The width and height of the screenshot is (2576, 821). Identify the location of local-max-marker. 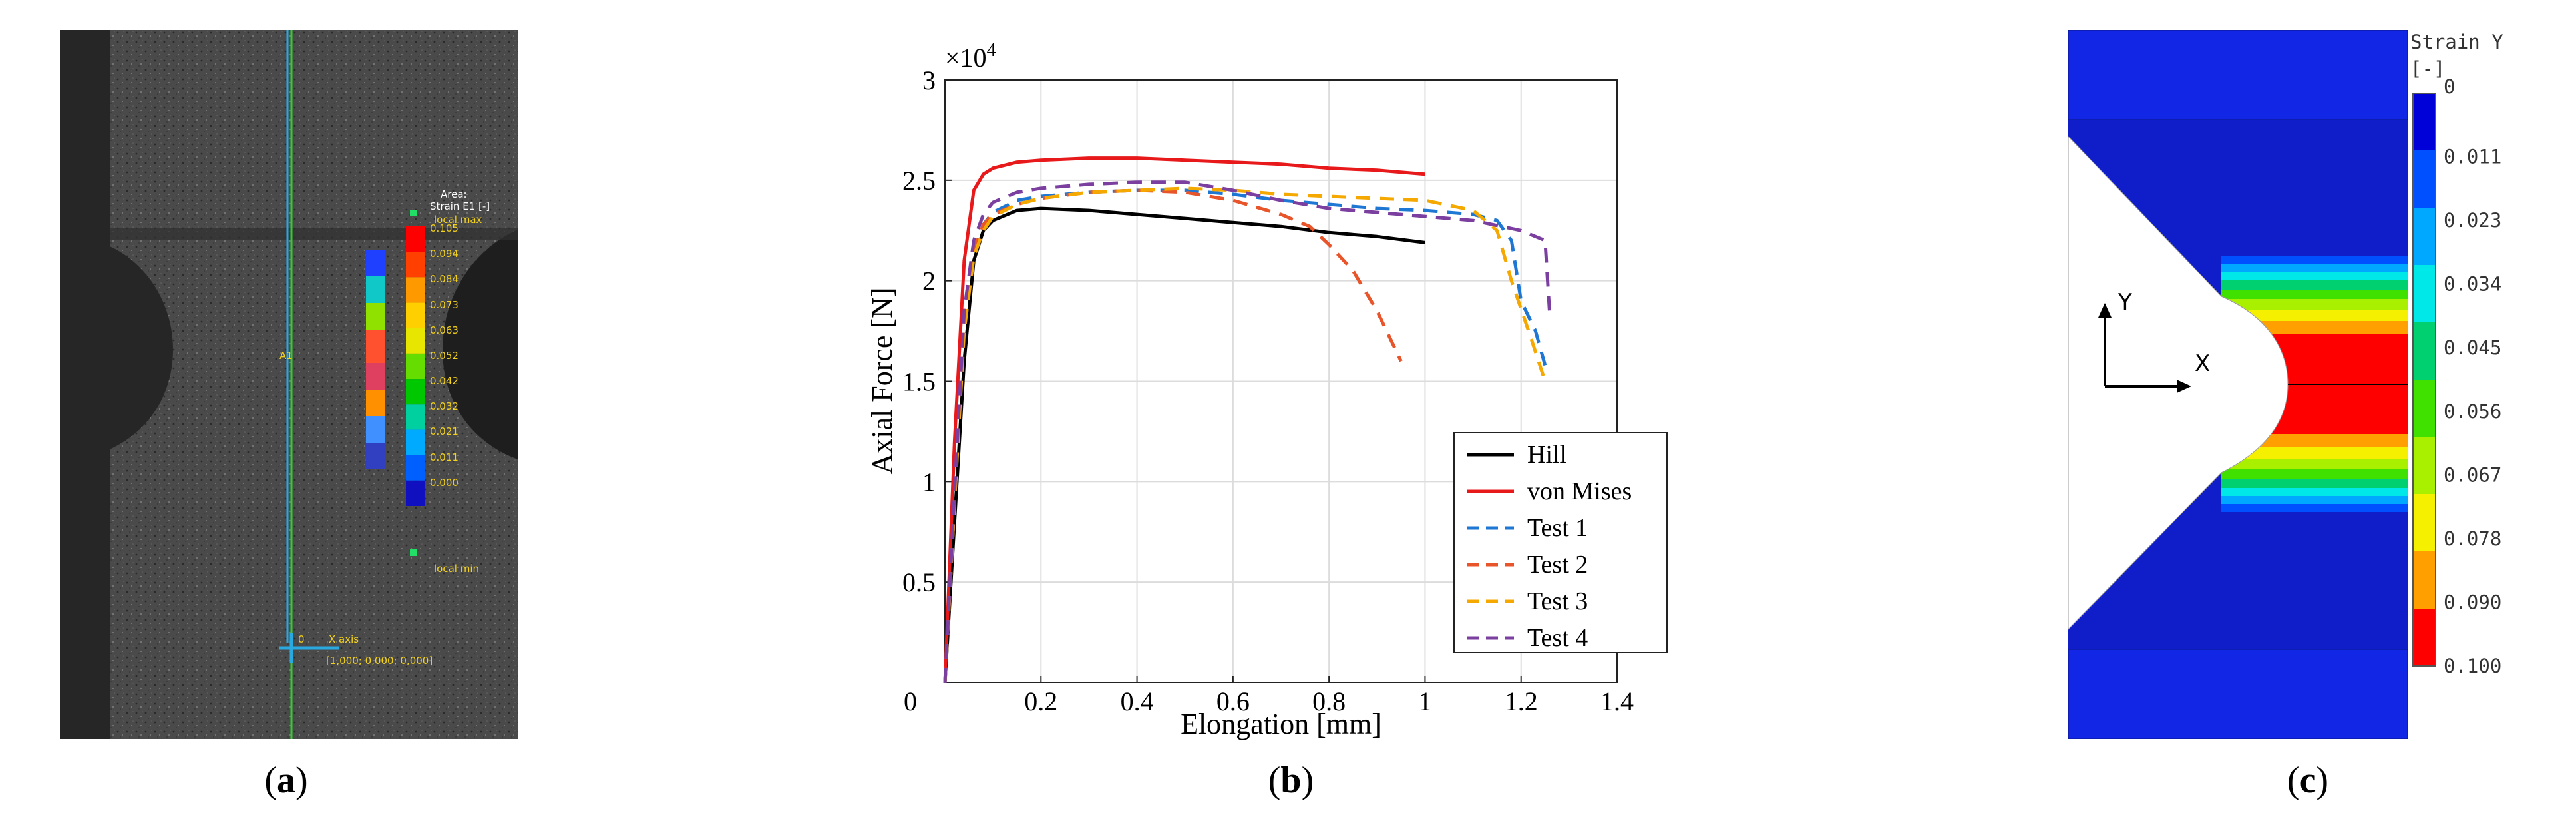
(414, 213).